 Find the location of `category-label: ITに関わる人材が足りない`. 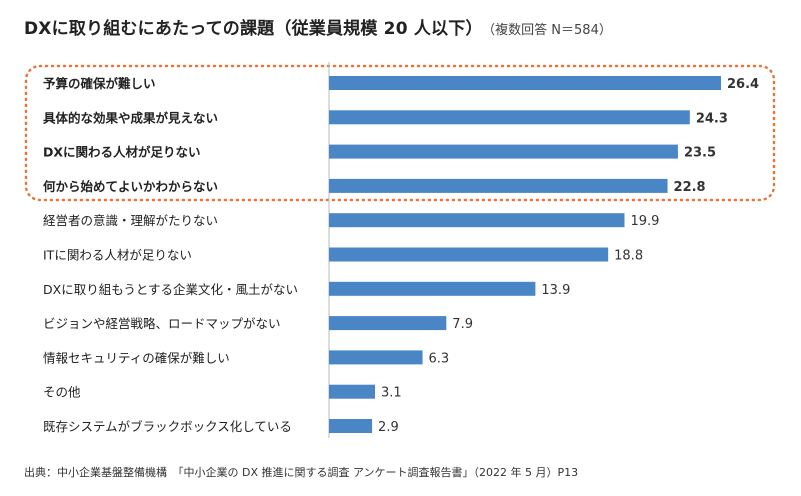

category-label: ITに関わる人材が足りない is located at coordinates (117, 255).